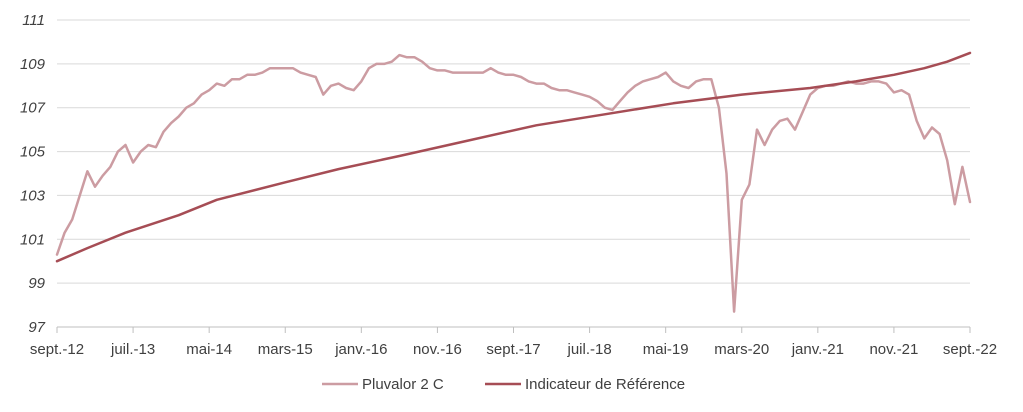 The width and height of the screenshot is (1023, 412). What do you see at coordinates (403, 384) in the screenshot?
I see `legend-label: Pluvalor 2 C` at bounding box center [403, 384].